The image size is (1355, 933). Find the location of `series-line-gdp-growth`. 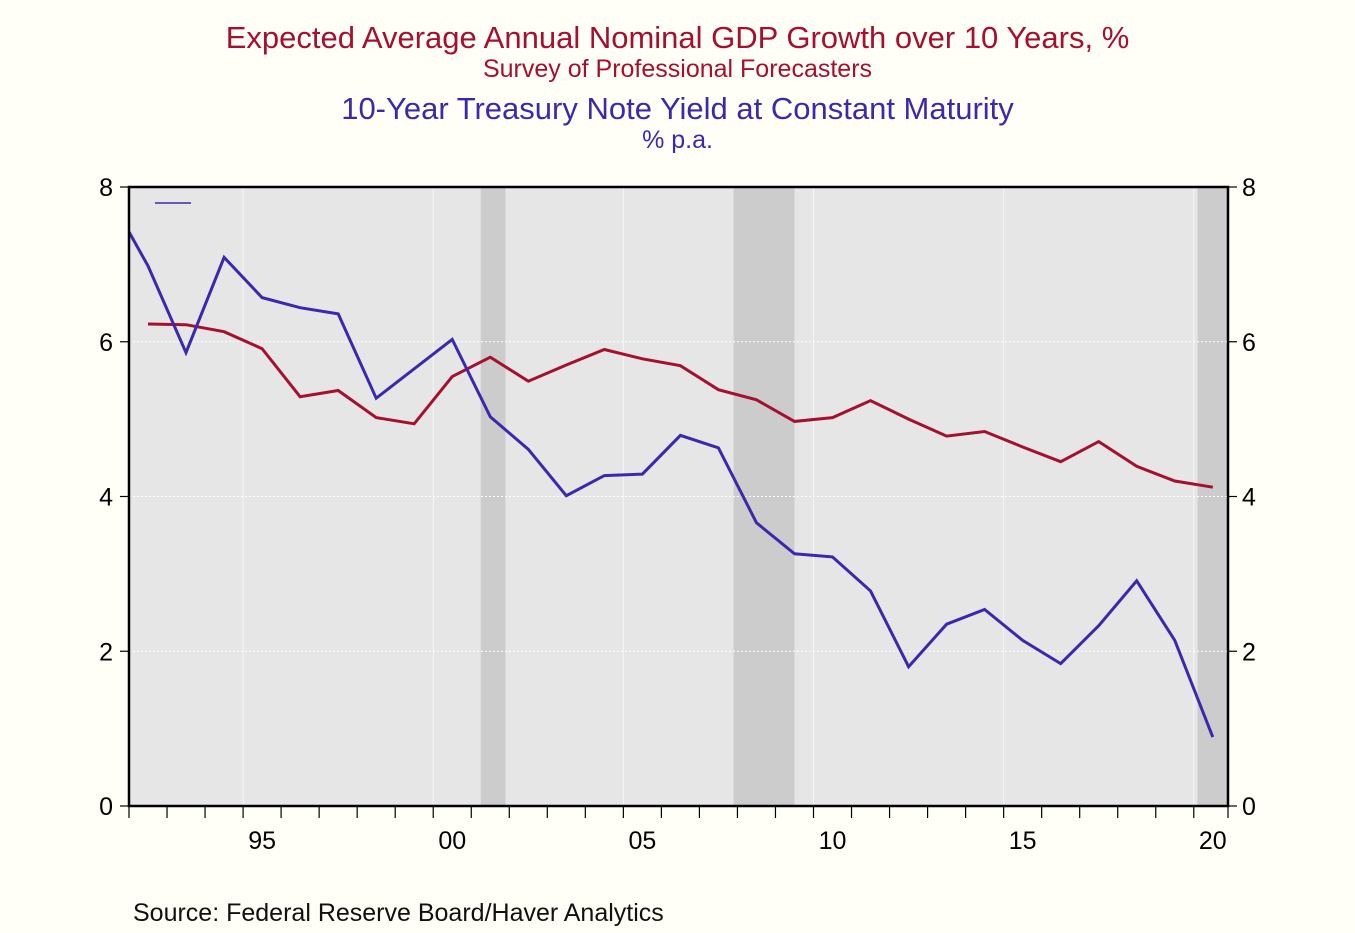

series-line-gdp-growth is located at coordinates (680, 405).